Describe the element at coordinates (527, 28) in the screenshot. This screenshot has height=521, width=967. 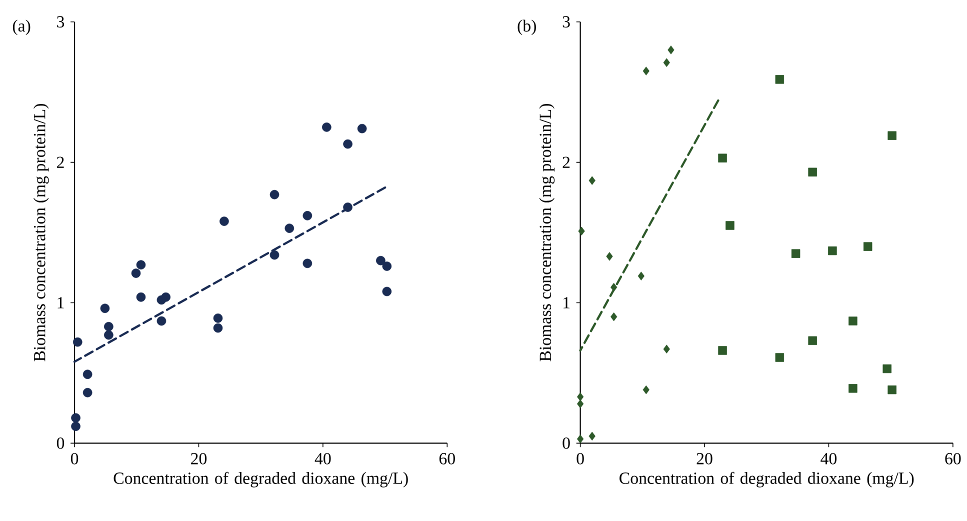
I see `text: (b)` at that location.